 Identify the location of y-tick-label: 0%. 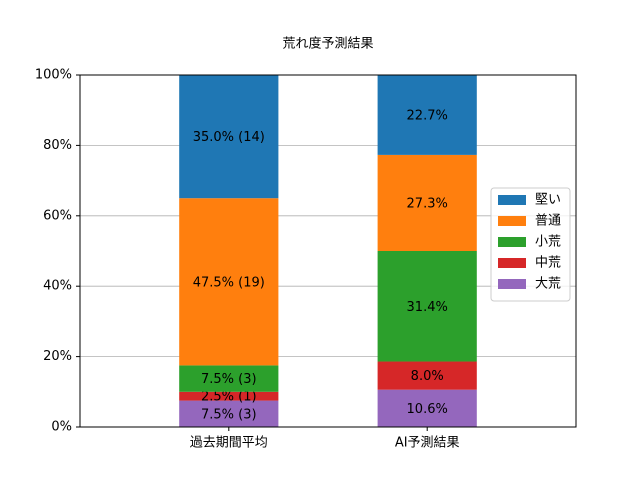
(61, 427).